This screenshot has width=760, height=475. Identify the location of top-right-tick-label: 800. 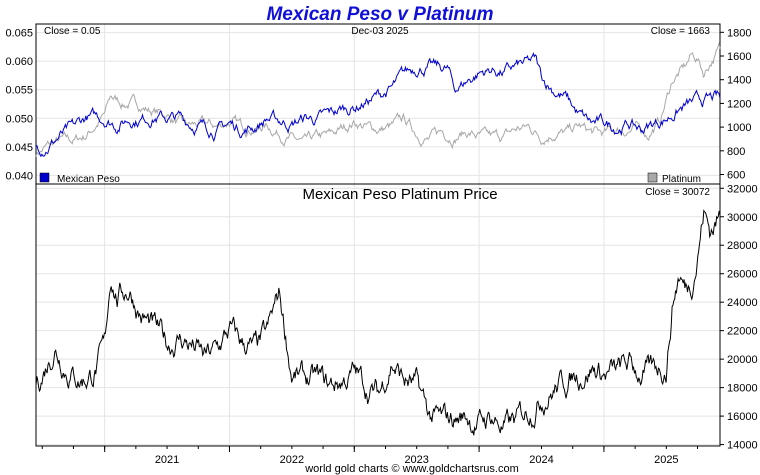
(736, 152).